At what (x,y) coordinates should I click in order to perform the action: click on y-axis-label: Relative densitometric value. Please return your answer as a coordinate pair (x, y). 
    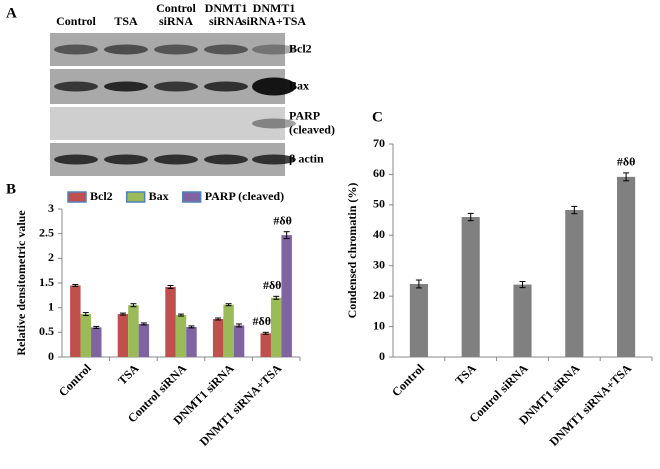
    Looking at the image, I should click on (21, 283).